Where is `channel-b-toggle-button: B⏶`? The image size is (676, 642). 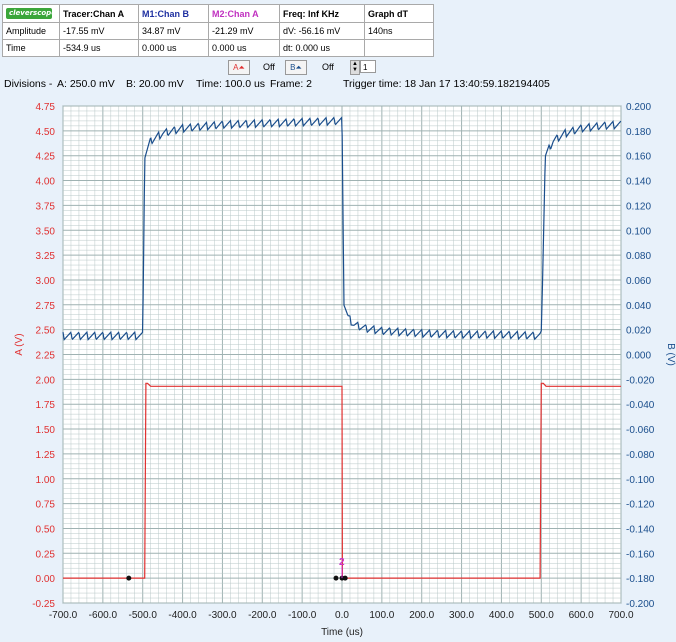
channel-b-toggle-button: B⏶ is located at coordinates (296, 67).